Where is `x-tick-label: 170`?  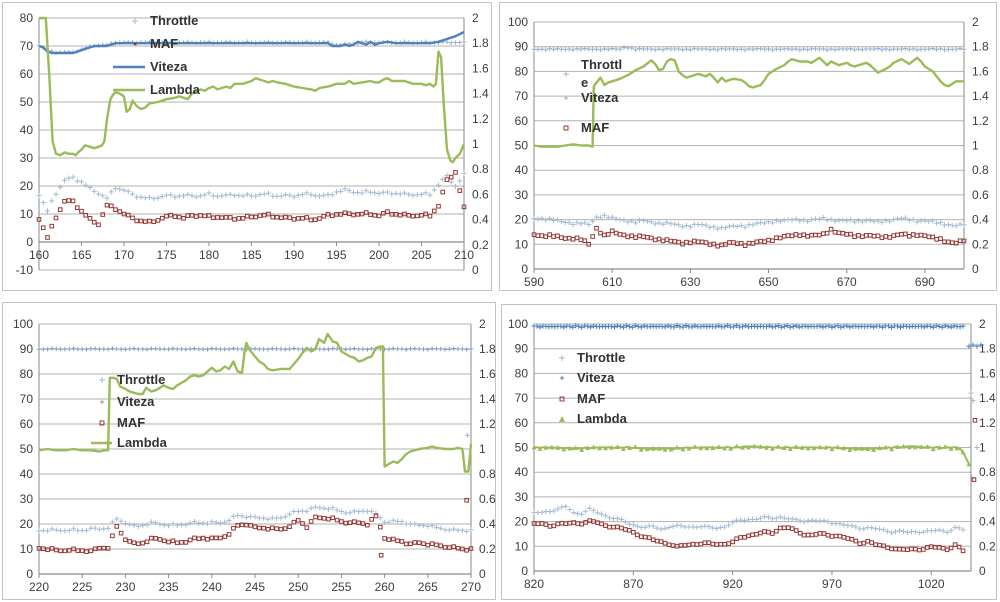
x-tick-label: 170 is located at coordinates (124, 255).